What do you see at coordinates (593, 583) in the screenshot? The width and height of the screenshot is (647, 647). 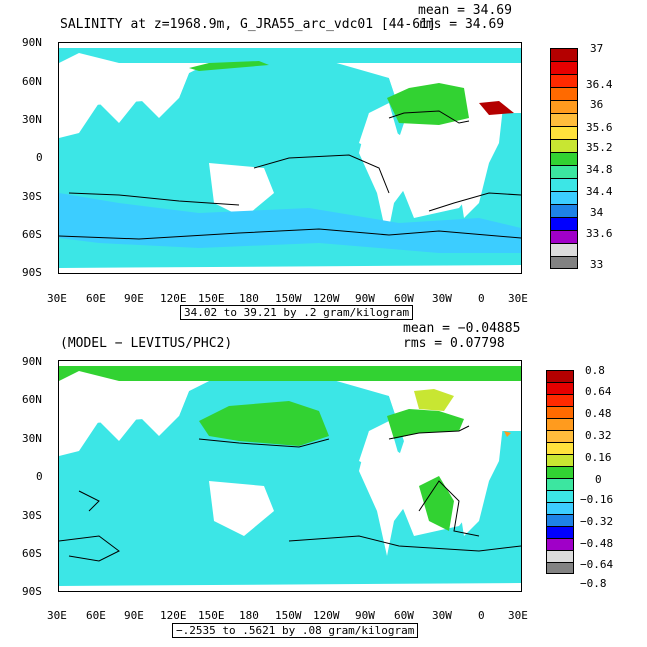 I see `cb2-label: −0.8` at bounding box center [593, 583].